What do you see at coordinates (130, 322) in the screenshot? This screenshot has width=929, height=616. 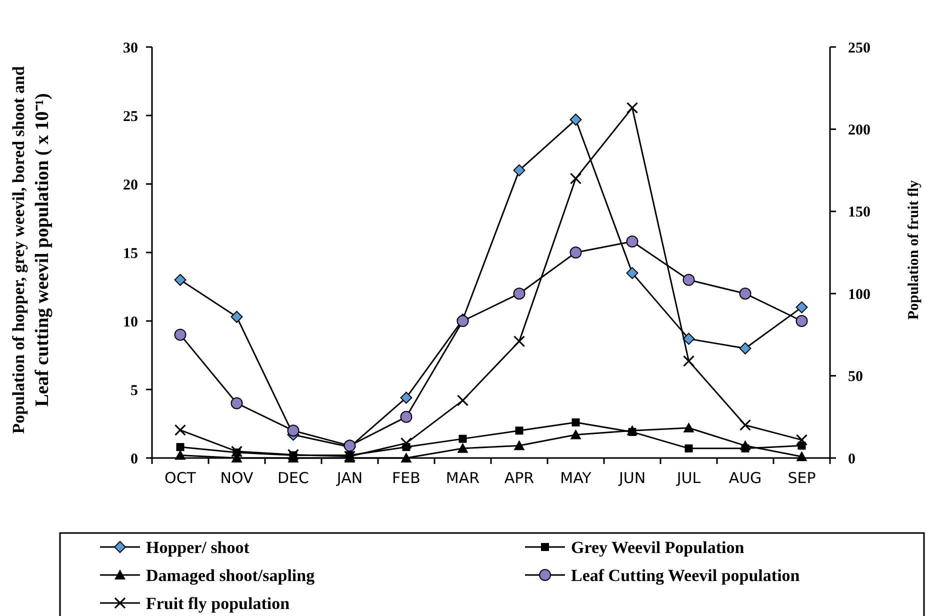 I see `y-tick-label: 10` at bounding box center [130, 322].